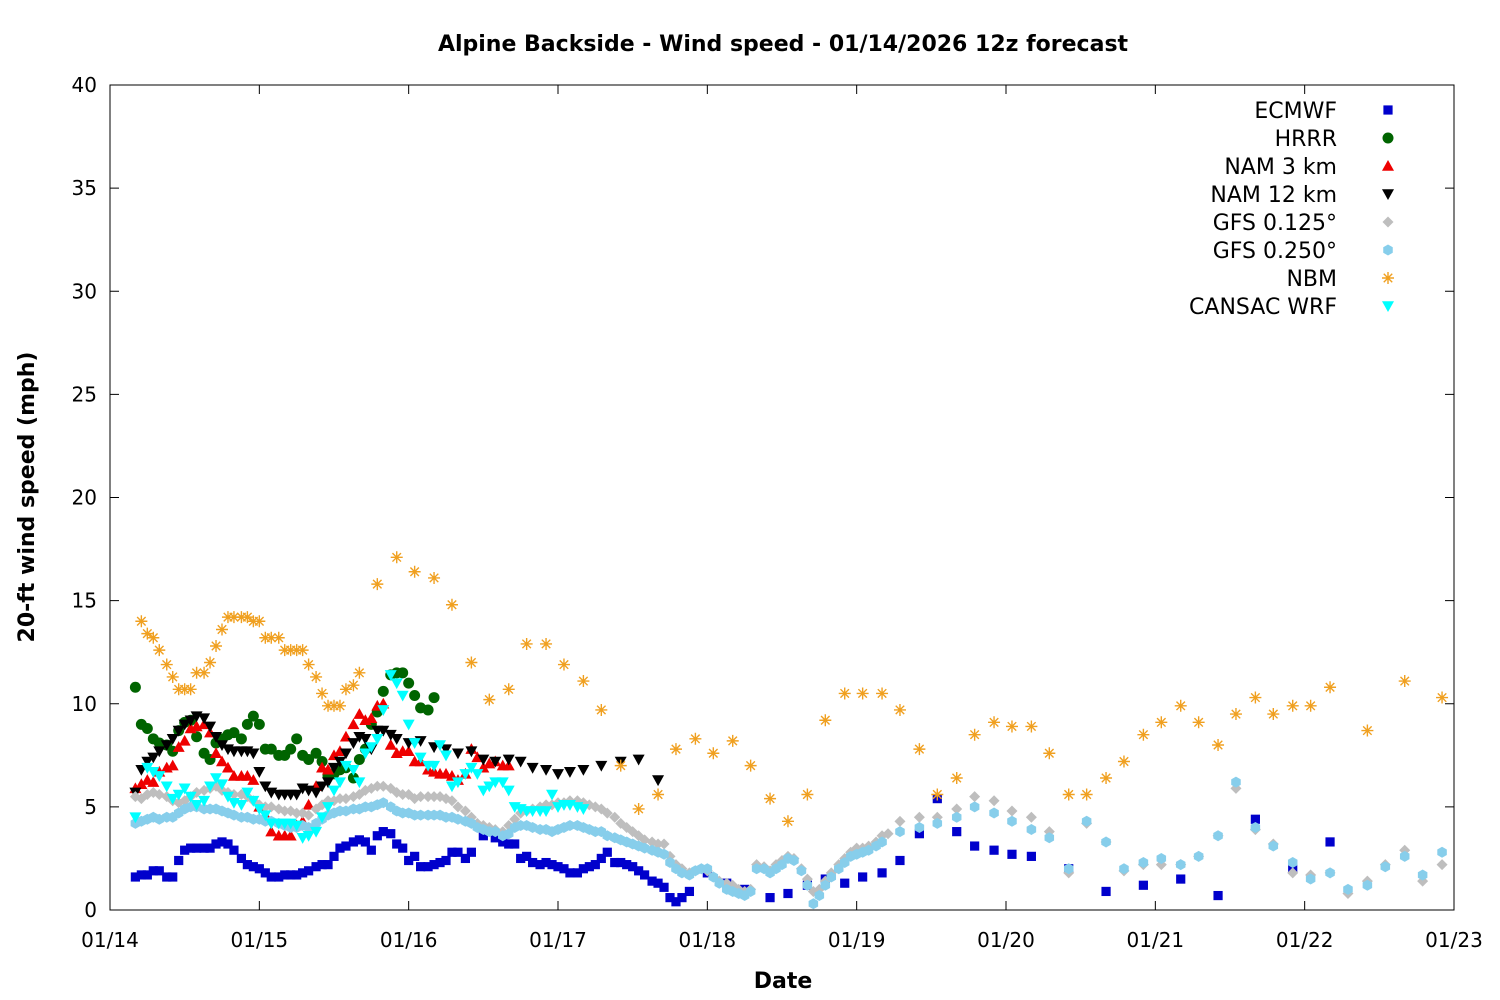 Image resolution: width=1500 pixels, height=1000 pixels. I want to click on x-tick-label: 01/18, so click(708, 940).